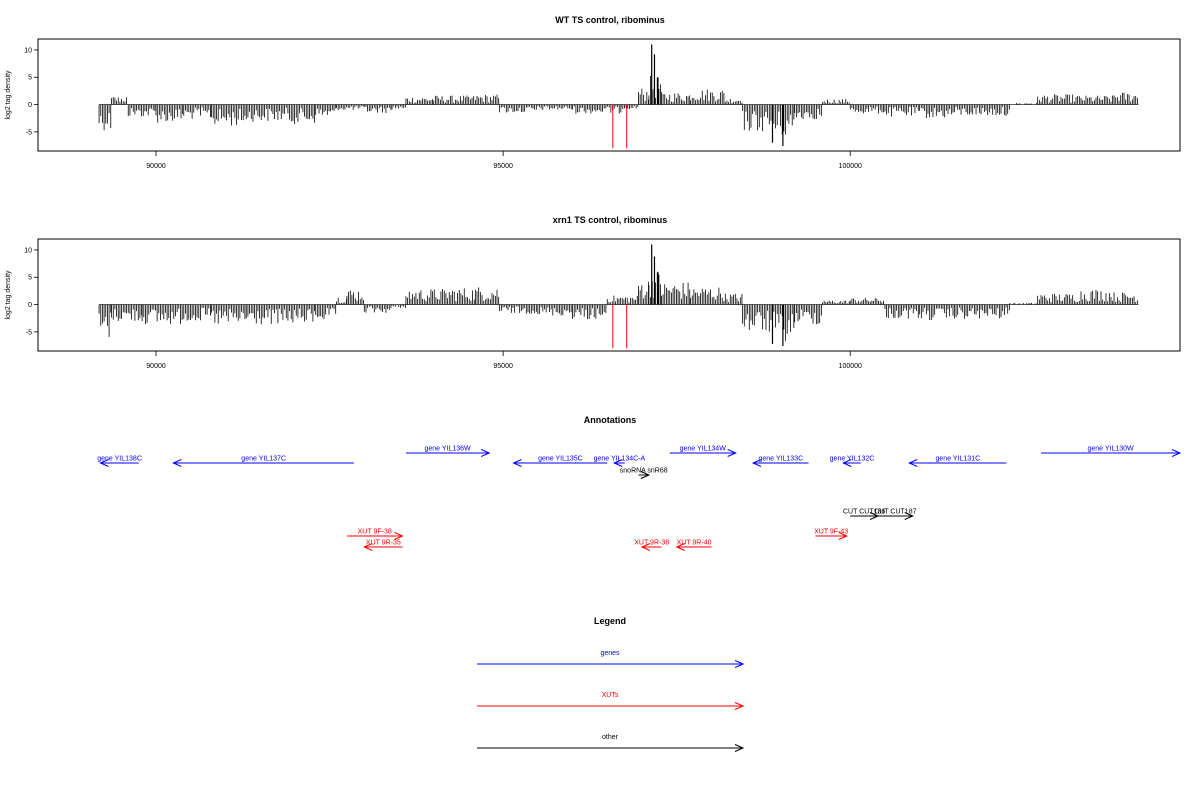 Image resolution: width=1200 pixels, height=800 pixels. I want to click on feature-label: XUT 9R-38, so click(651, 543).